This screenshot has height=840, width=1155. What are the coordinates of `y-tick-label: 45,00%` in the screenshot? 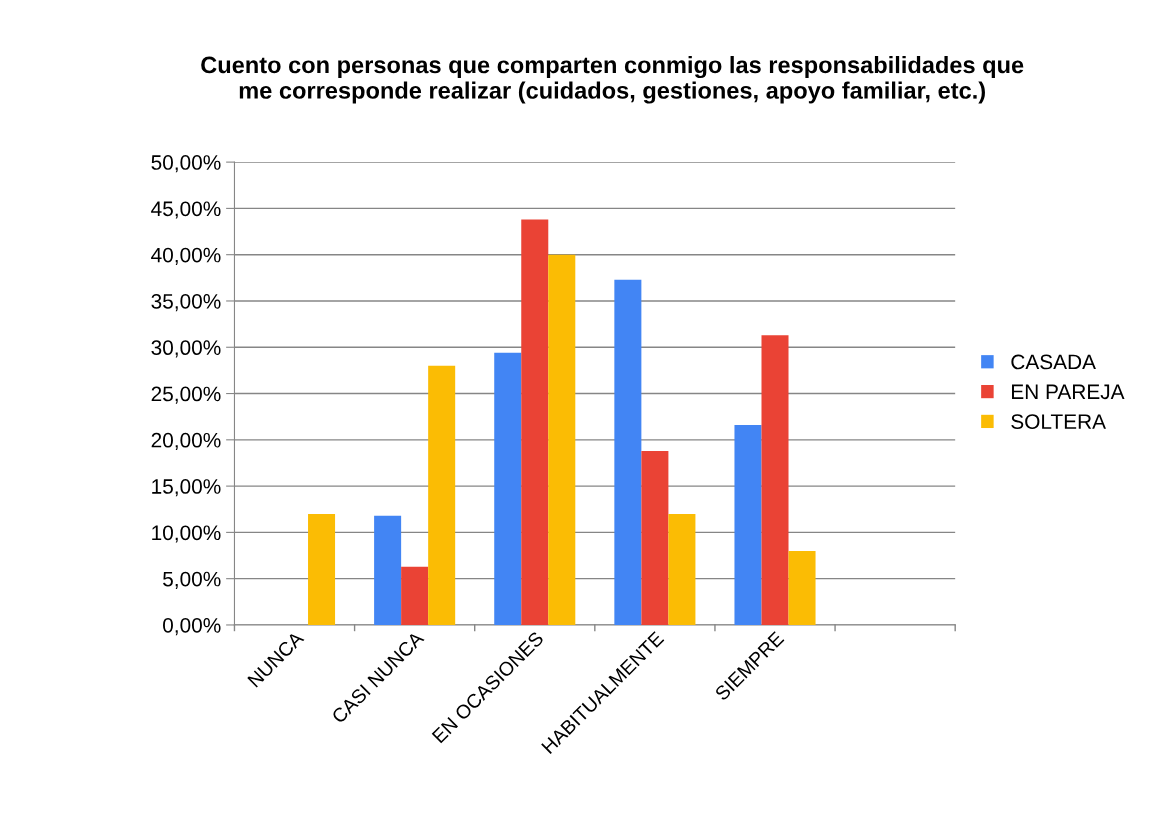 It's located at (186, 210).